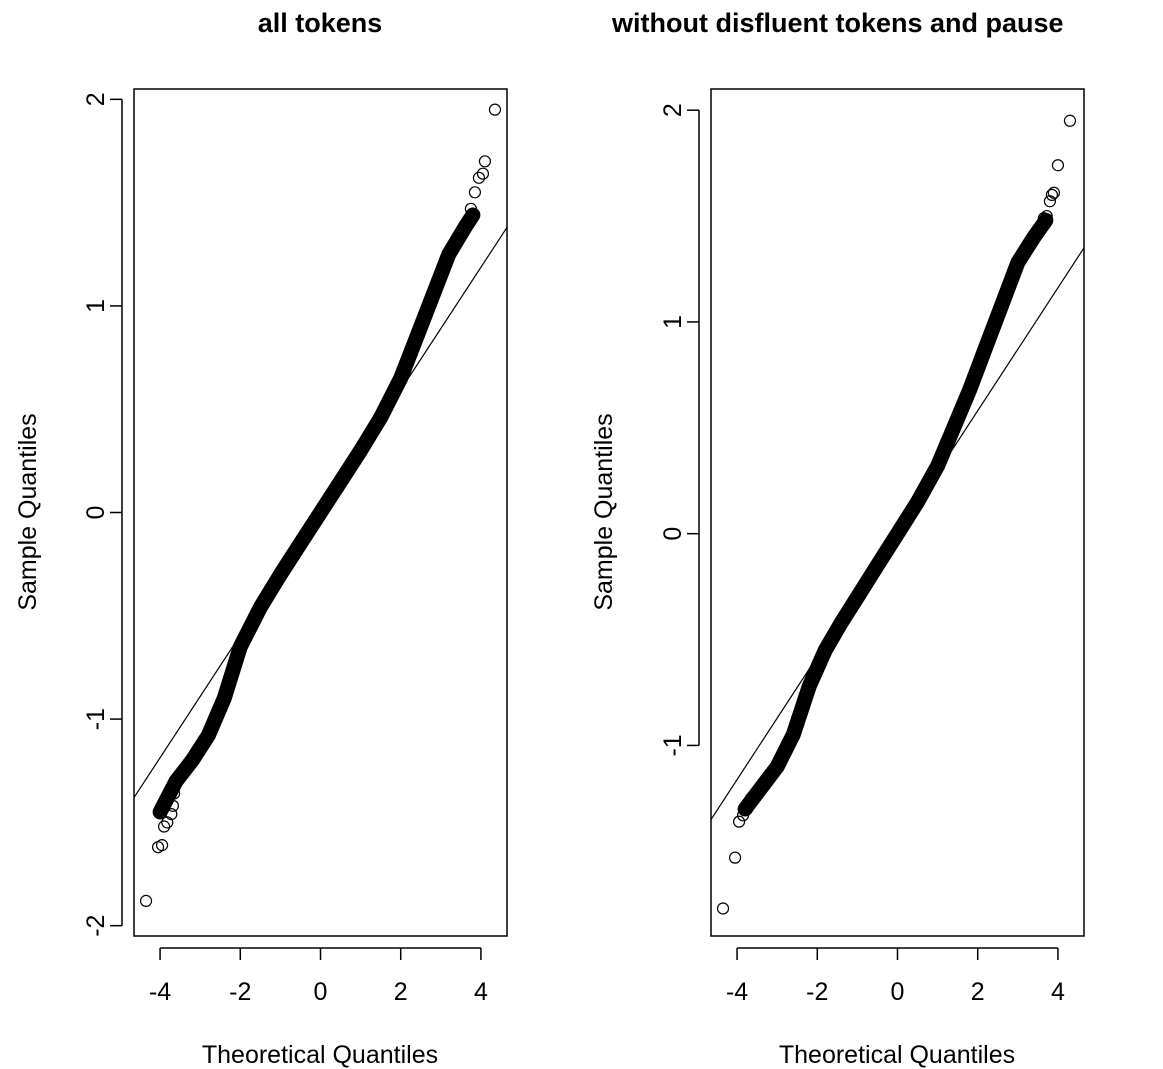  I want to click on y-ticks: -1 0 1 2, so click(679, 430).